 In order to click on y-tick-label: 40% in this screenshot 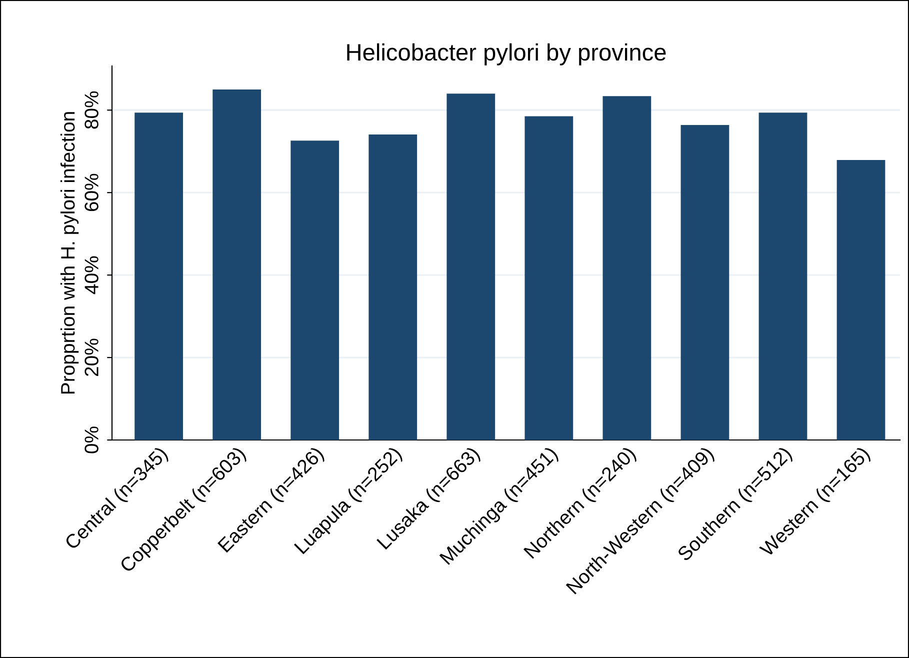, I will do `click(91, 275)`.